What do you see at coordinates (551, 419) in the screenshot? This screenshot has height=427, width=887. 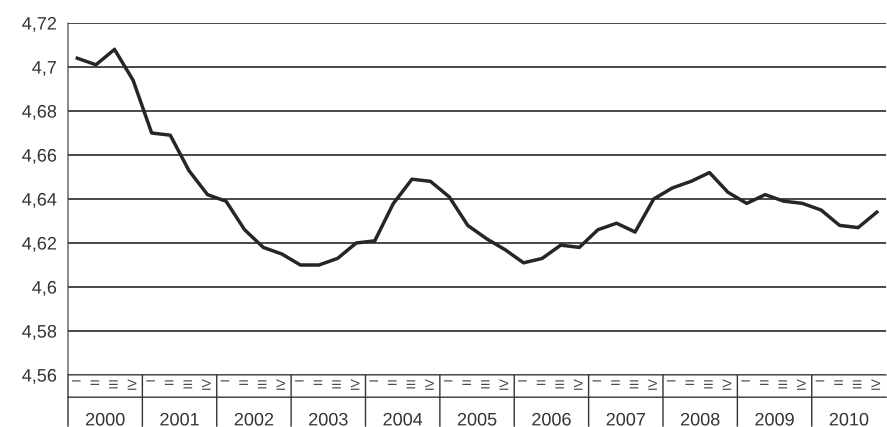 I see `text: 2006` at bounding box center [551, 419].